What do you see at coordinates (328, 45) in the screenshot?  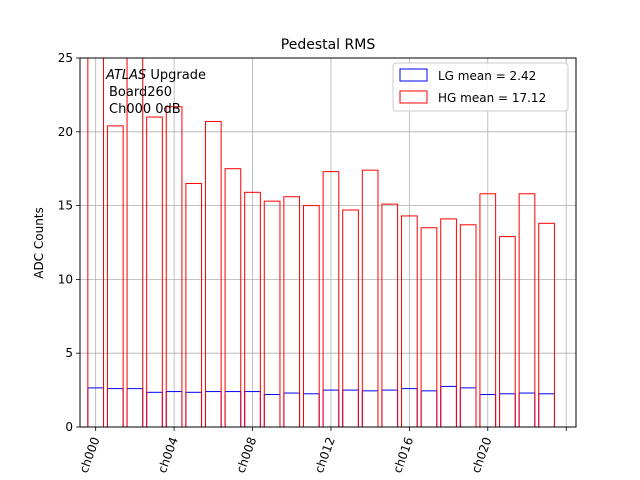 I see `chart-title: Pedestal RMS` at bounding box center [328, 45].